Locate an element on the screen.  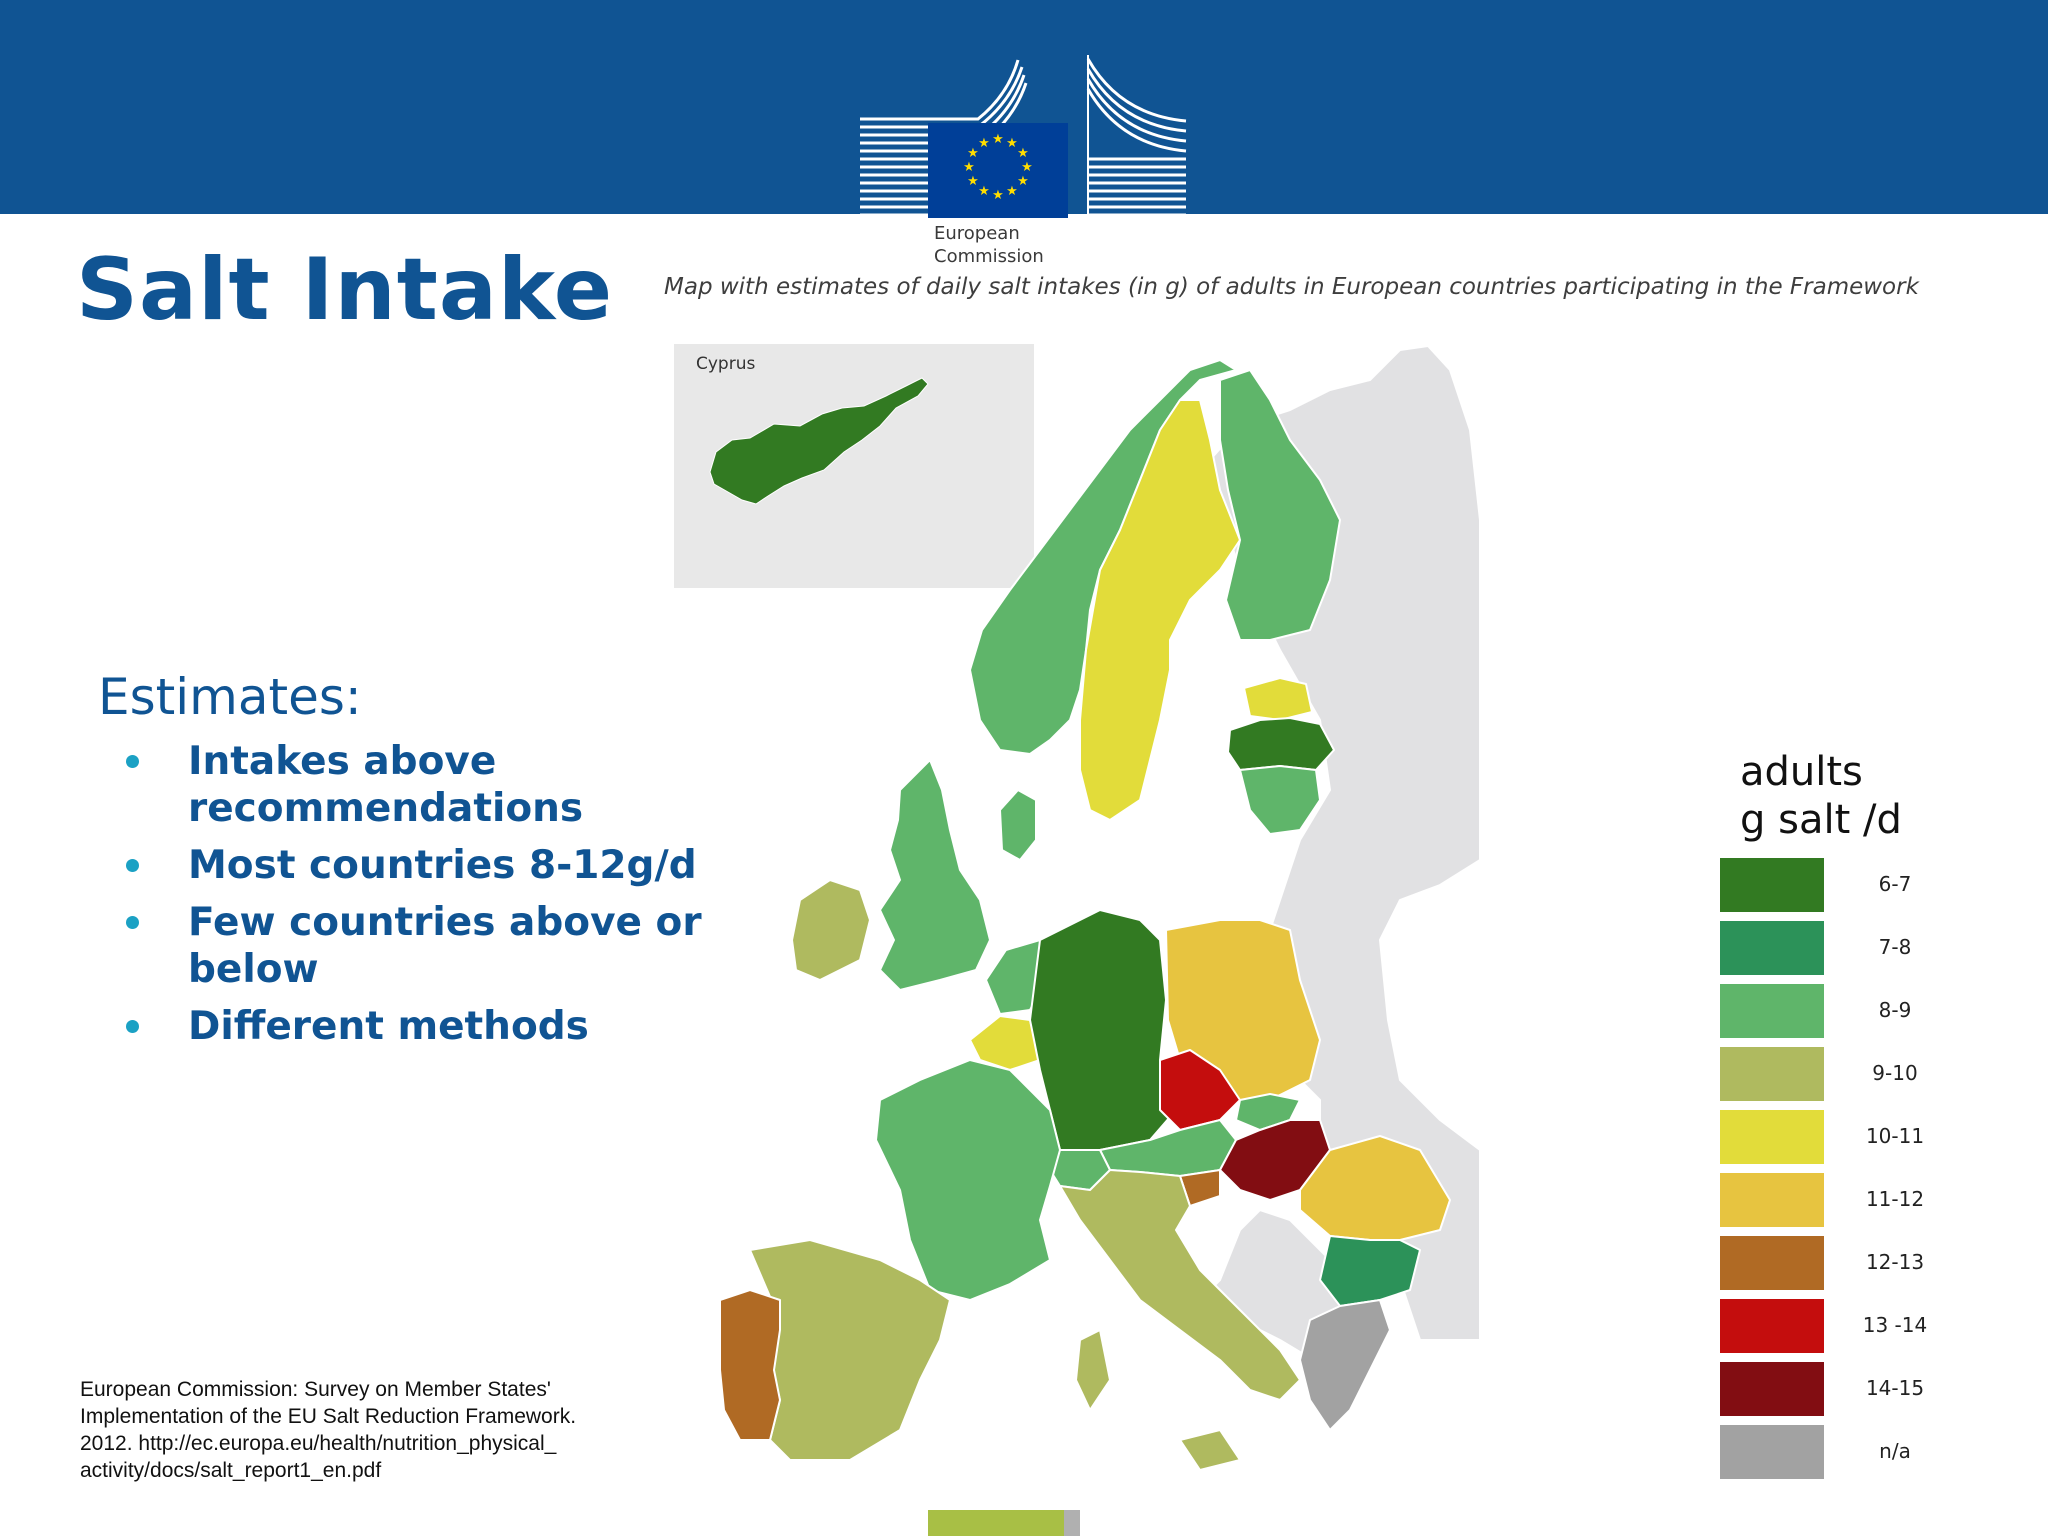
legend-item: 10-11 is located at coordinates (1840, 1137).